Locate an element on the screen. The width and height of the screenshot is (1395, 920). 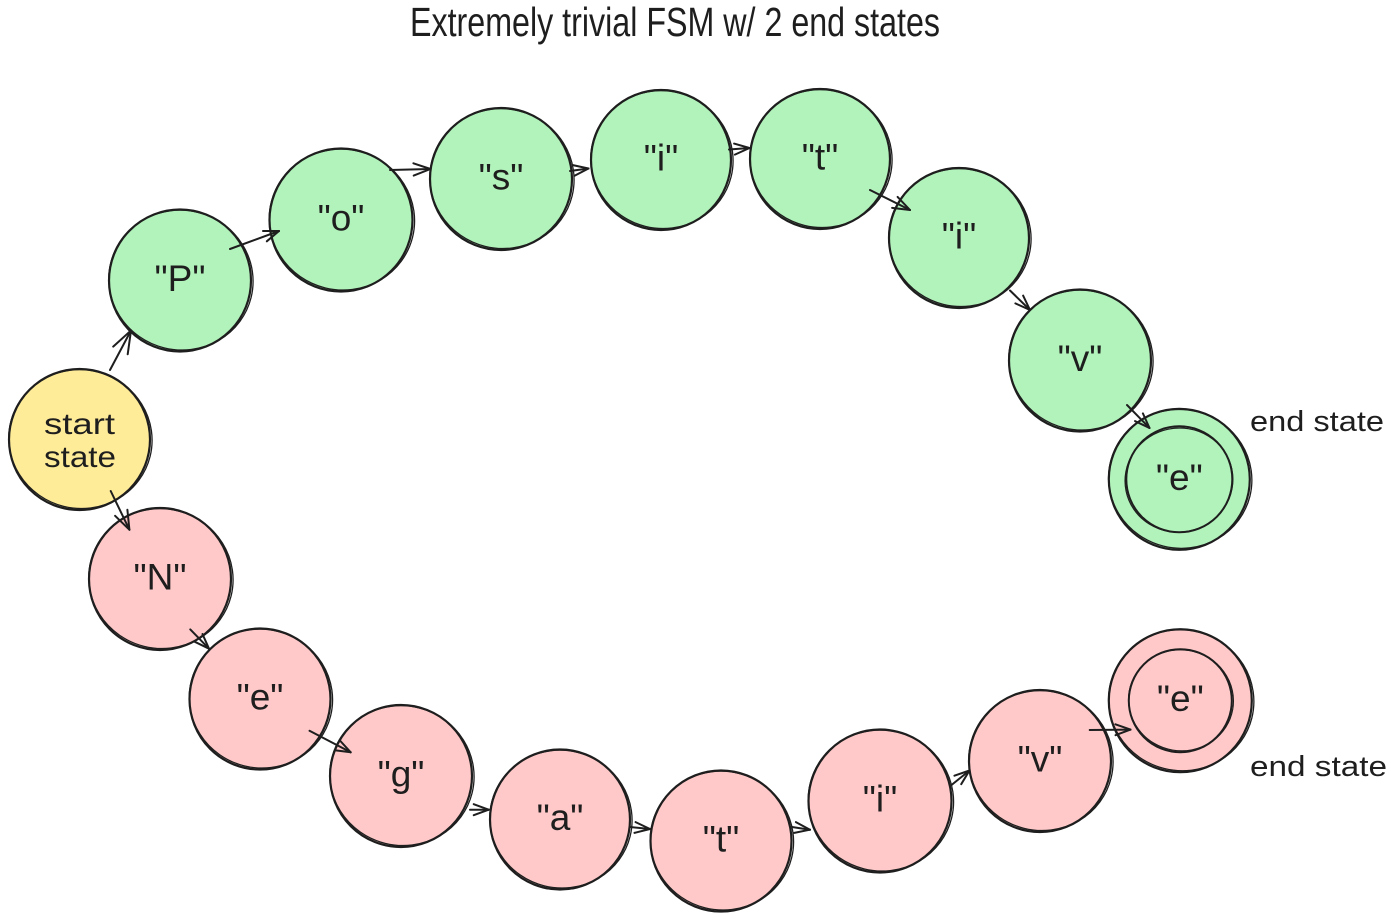
svg-text: "g" is located at coordinates (401, 774).